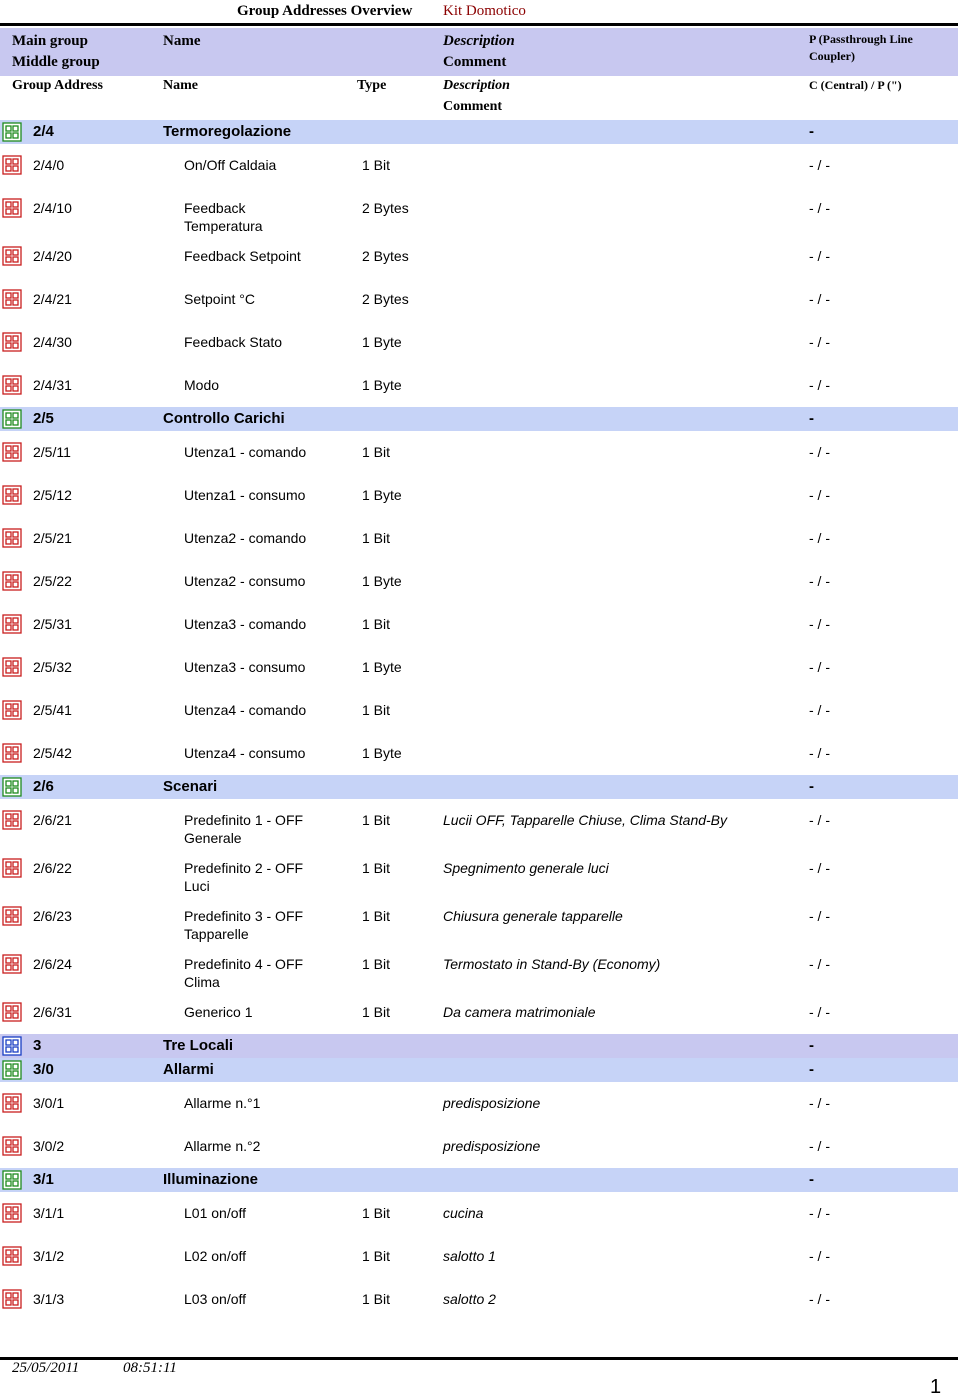 The height and width of the screenshot is (1399, 960). Describe the element at coordinates (273, 587) in the screenshot. I see `name-cell: Utenza2 - consumo` at that location.